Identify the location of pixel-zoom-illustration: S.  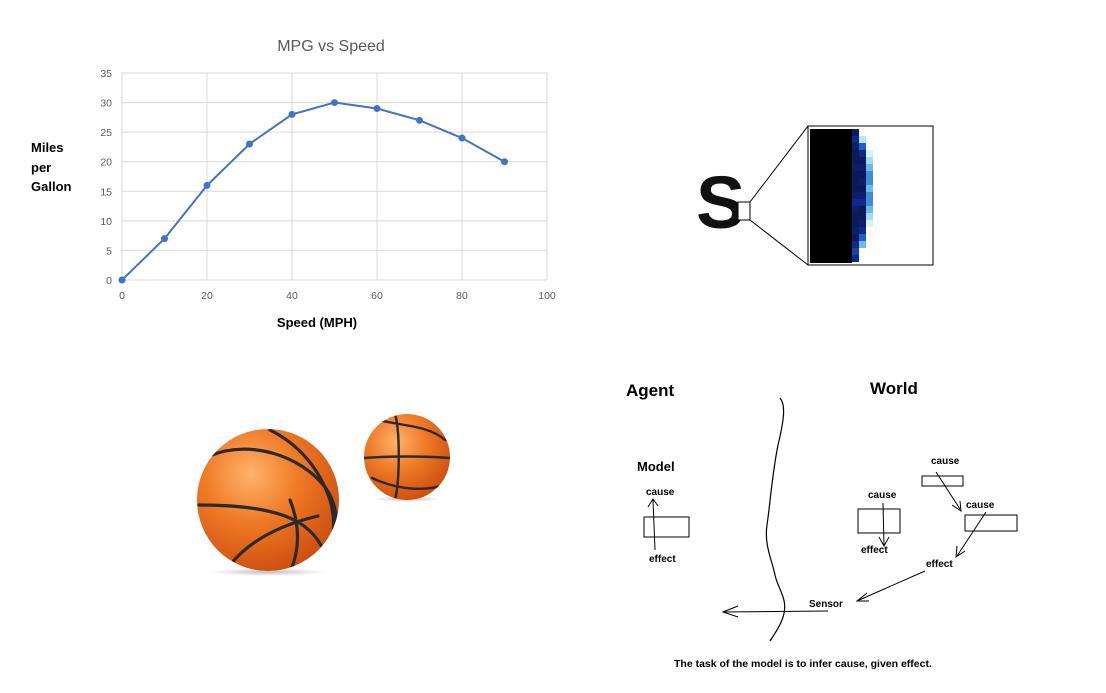
(815, 195).